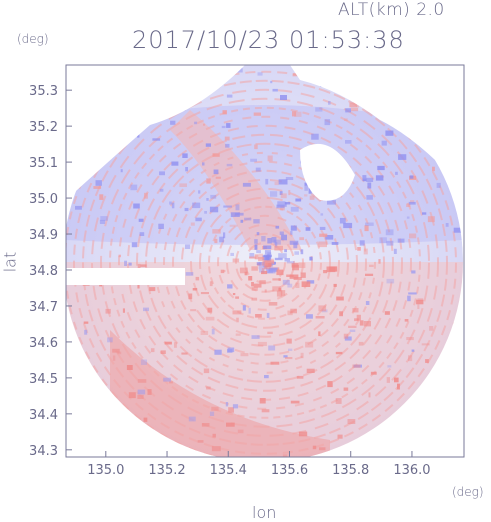 The image size is (491, 522). What do you see at coordinates (289, 470) in the screenshot?
I see `x-tick-label: 135.6` at bounding box center [289, 470].